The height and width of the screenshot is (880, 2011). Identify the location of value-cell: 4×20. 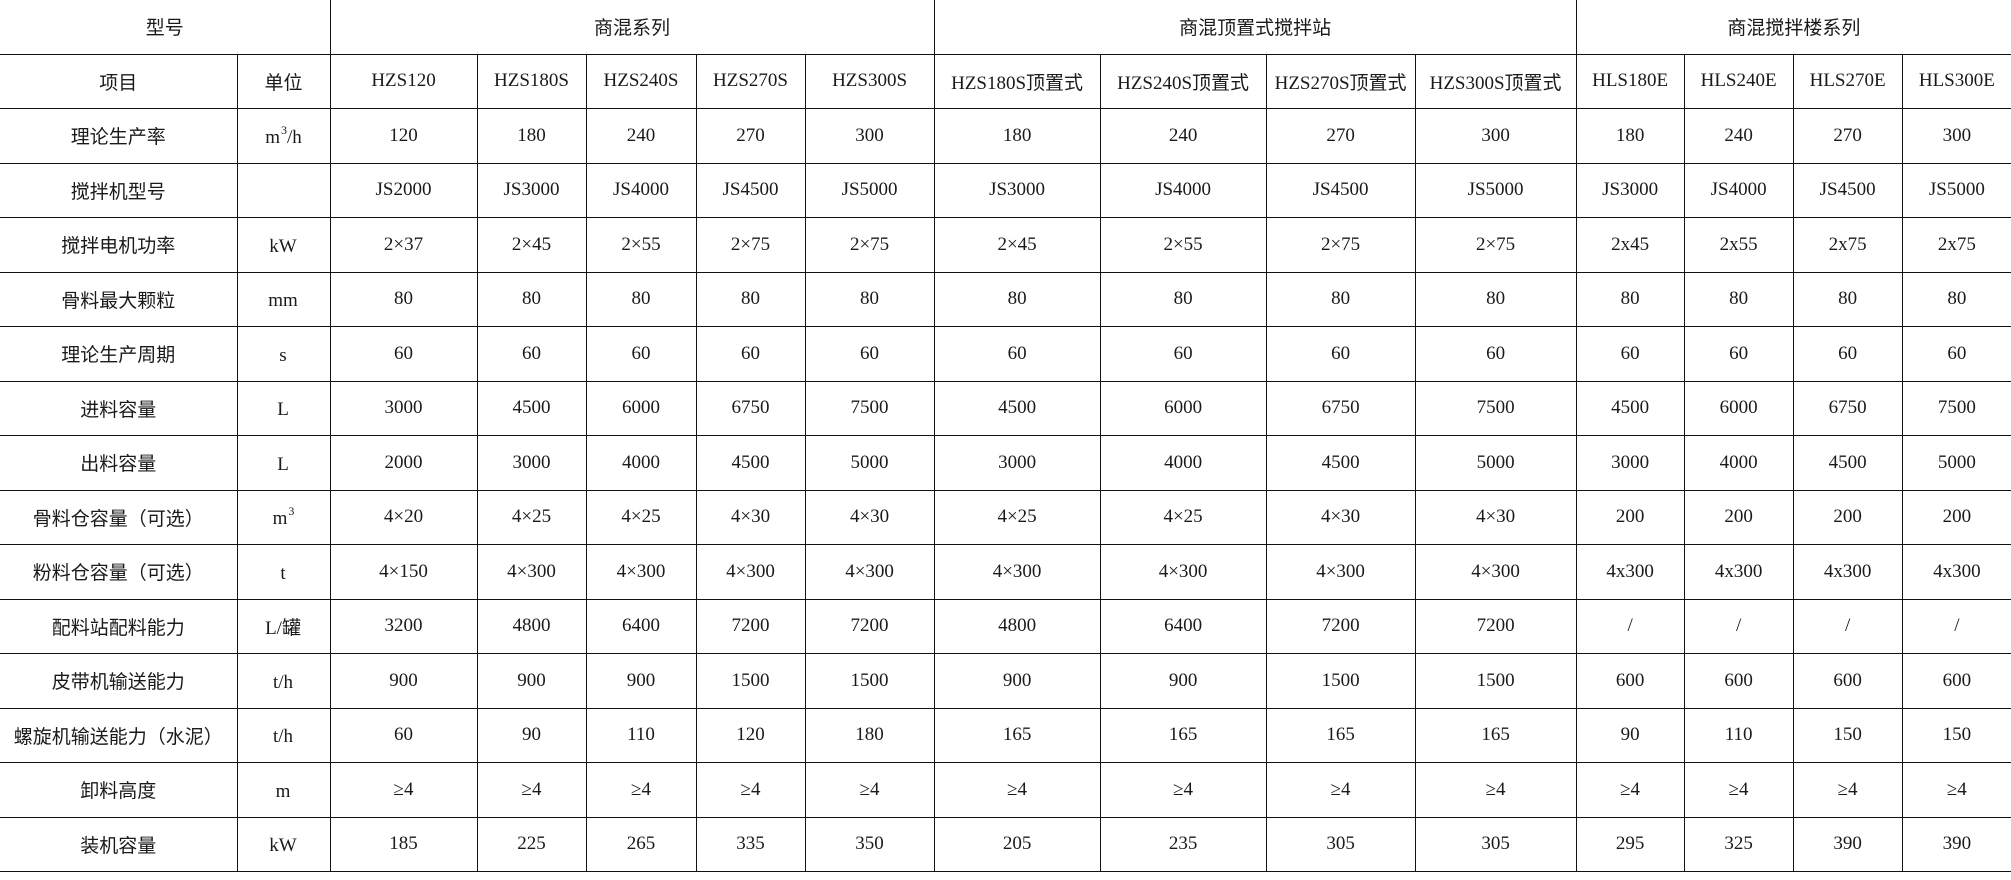
(403, 517).